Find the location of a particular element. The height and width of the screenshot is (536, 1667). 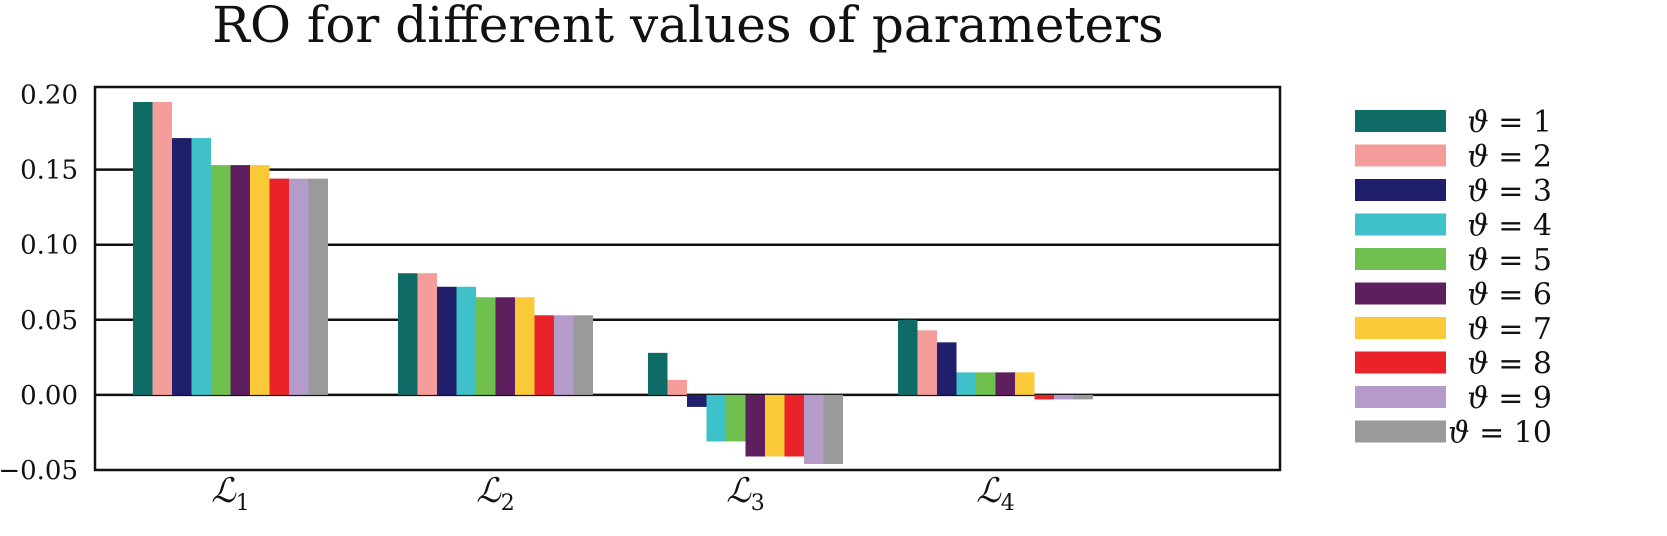

chart-title: RO for different values of parameters is located at coordinates (687, 27).